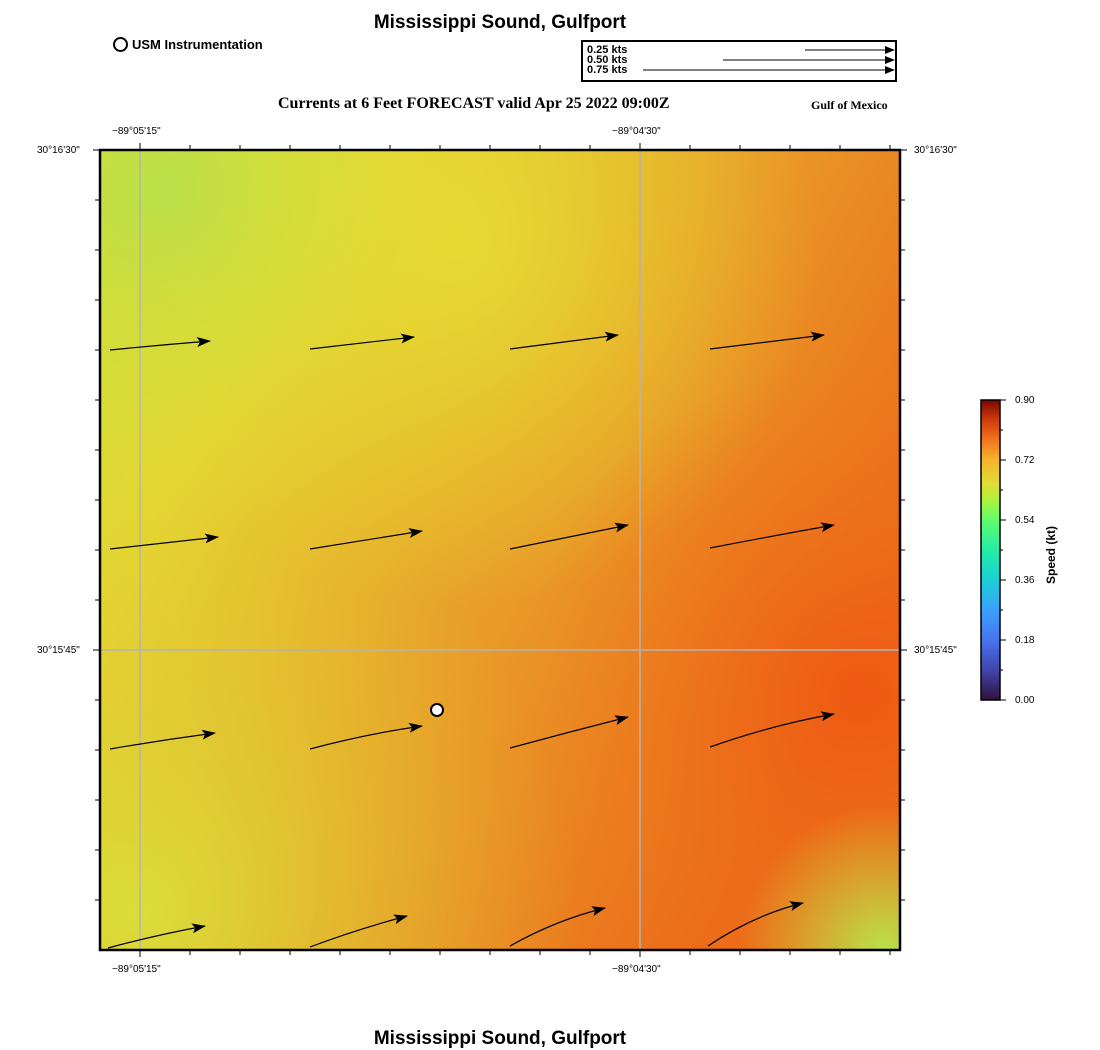 Image resolution: width=1100 pixels, height=1050 pixels. What do you see at coordinates (772, 535) in the screenshot?
I see `vector-r2-c4` at bounding box center [772, 535].